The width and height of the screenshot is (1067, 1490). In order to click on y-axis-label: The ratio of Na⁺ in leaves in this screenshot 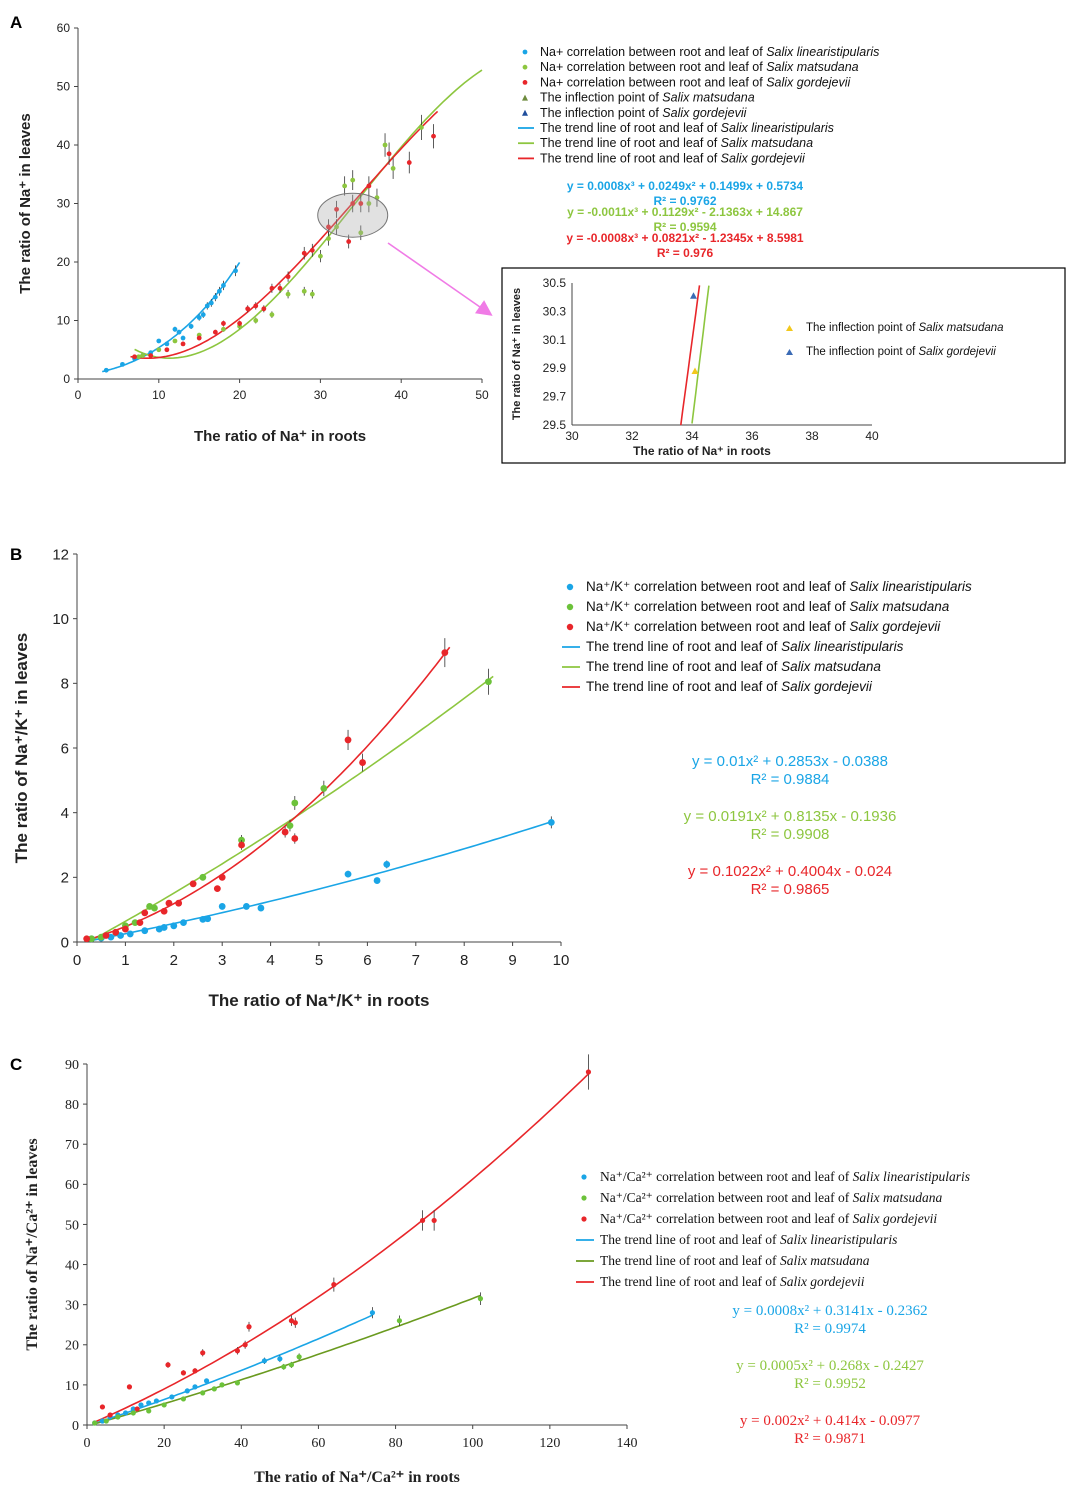, I will do `click(25, 203)`.